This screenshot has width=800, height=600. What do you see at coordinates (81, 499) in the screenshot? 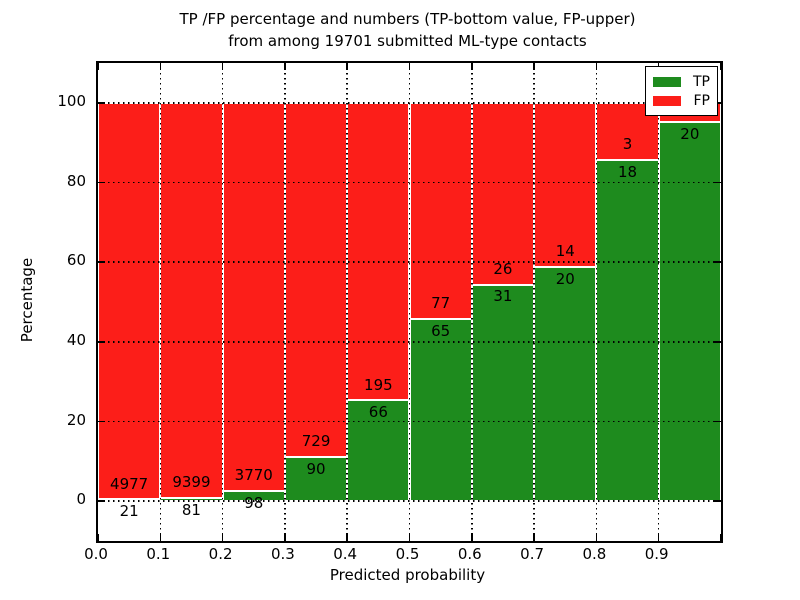
I see `y-tick-label: 0` at bounding box center [81, 499].